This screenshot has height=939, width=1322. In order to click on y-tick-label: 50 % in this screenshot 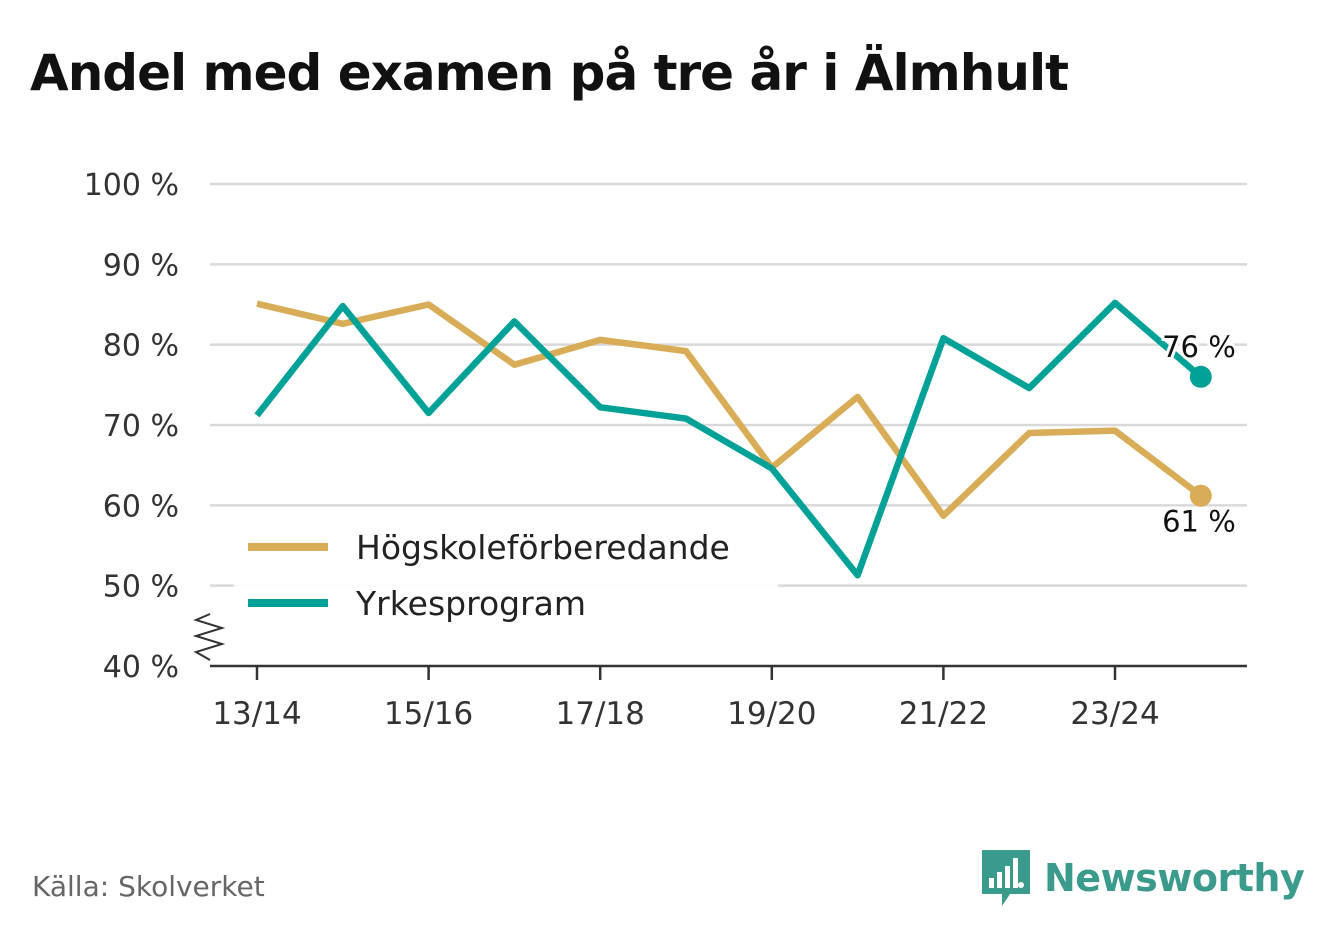, I will do `click(141, 587)`.